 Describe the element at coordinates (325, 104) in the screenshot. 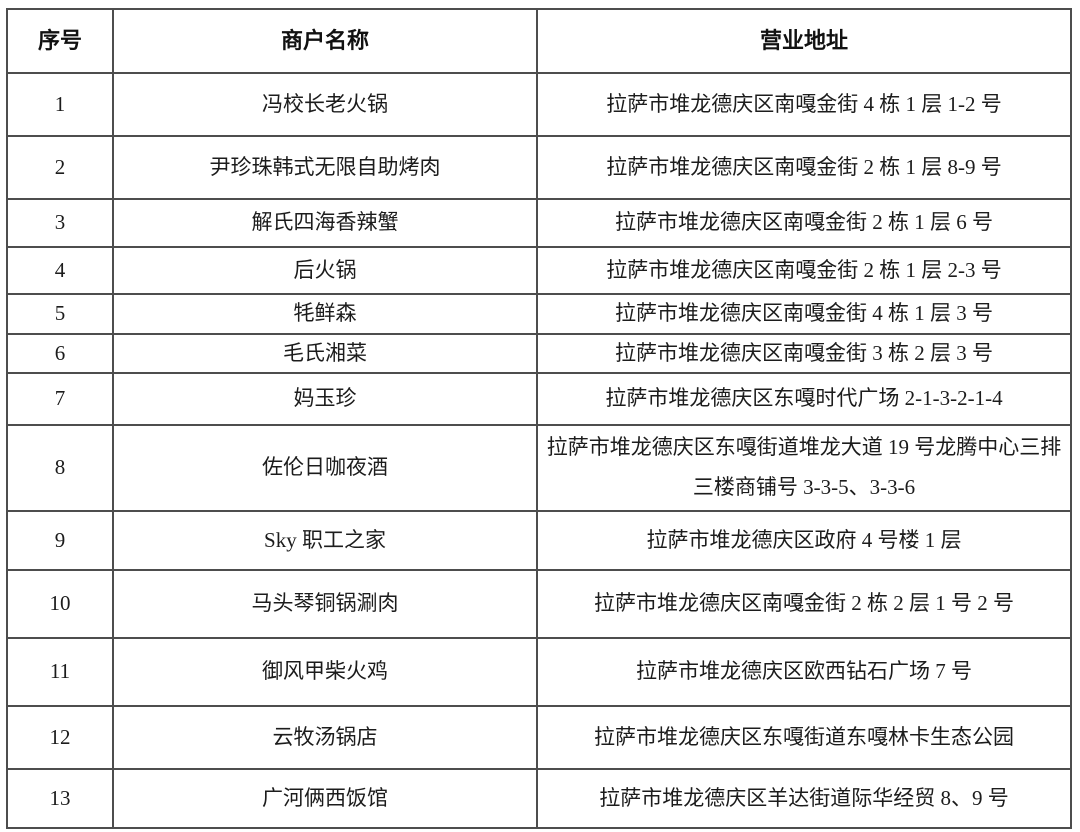

I see `merchant-name-cell: 冯校长老火锅` at that location.